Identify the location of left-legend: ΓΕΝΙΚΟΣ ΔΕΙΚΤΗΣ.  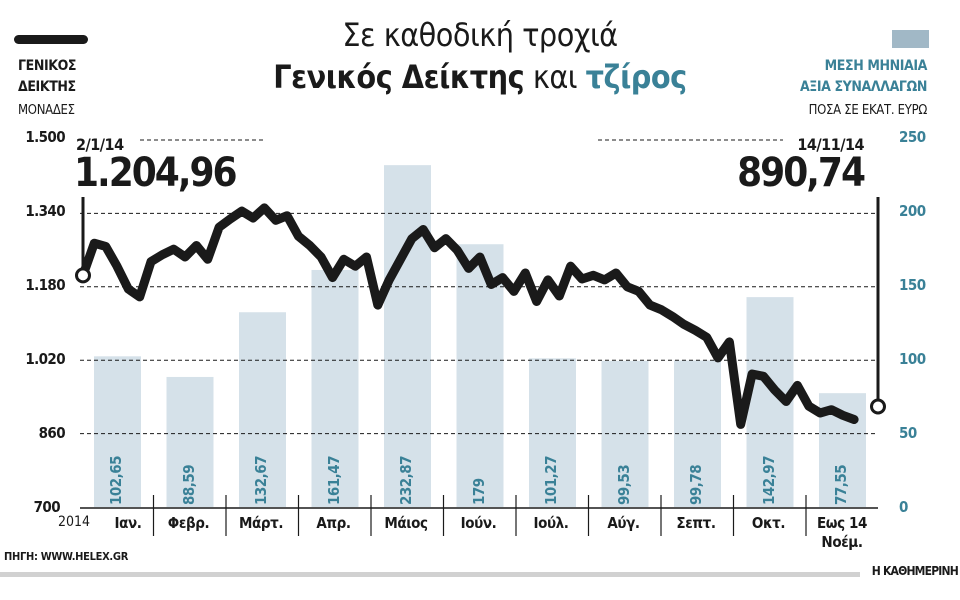
(47, 77).